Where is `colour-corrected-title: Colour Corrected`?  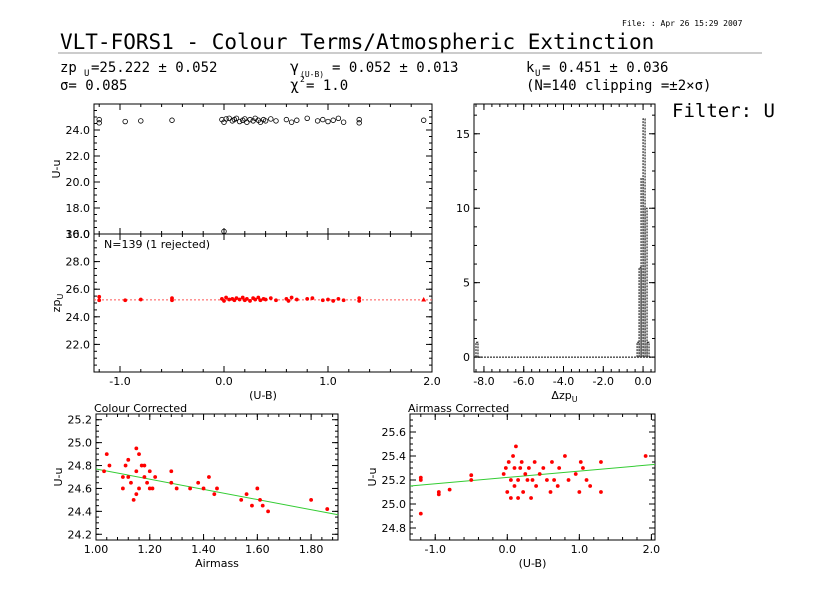
colour-corrected-title: Colour Corrected is located at coordinates (140, 408).